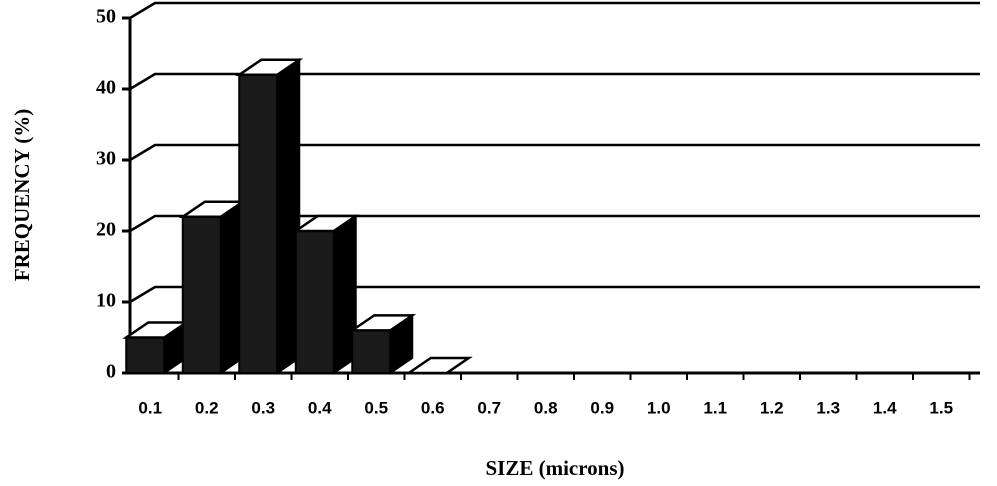 The image size is (997, 486). Describe the element at coordinates (828, 407) in the screenshot. I see `x-tick-label: 1.3` at that location.